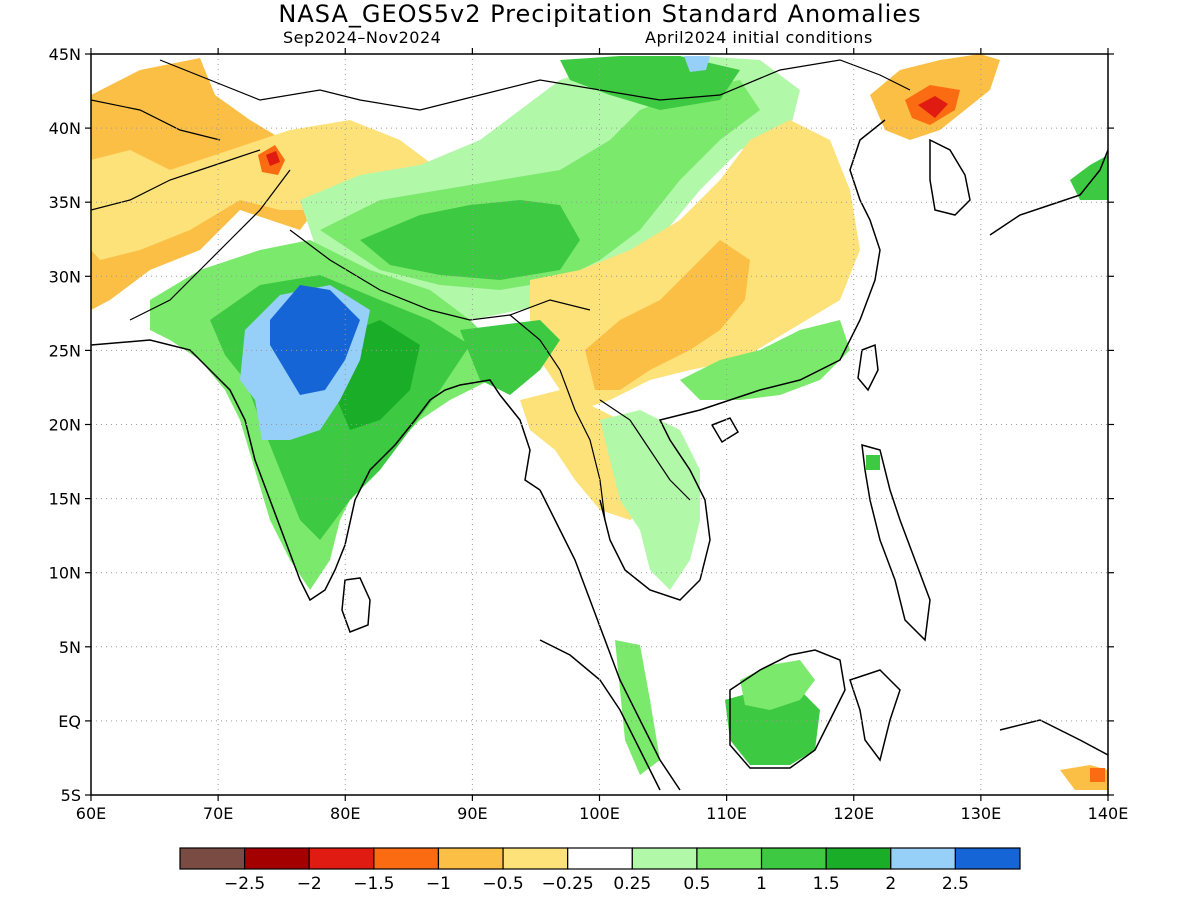 Image resolution: width=1200 pixels, height=900 pixels. Describe the element at coordinates (244, 884) in the screenshot. I see `colorbar-label: −2.5` at that location.